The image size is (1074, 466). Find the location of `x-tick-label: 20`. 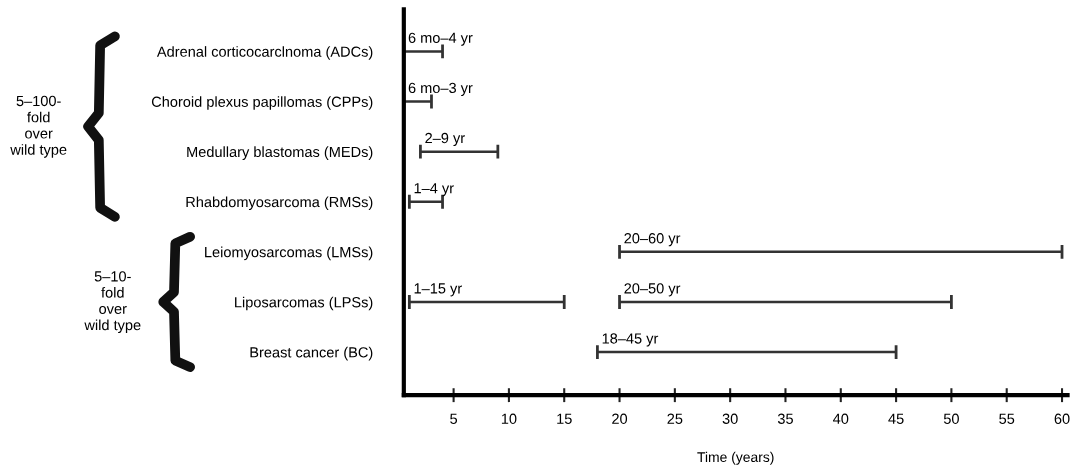

x-tick-label: 20 is located at coordinates (620, 418).